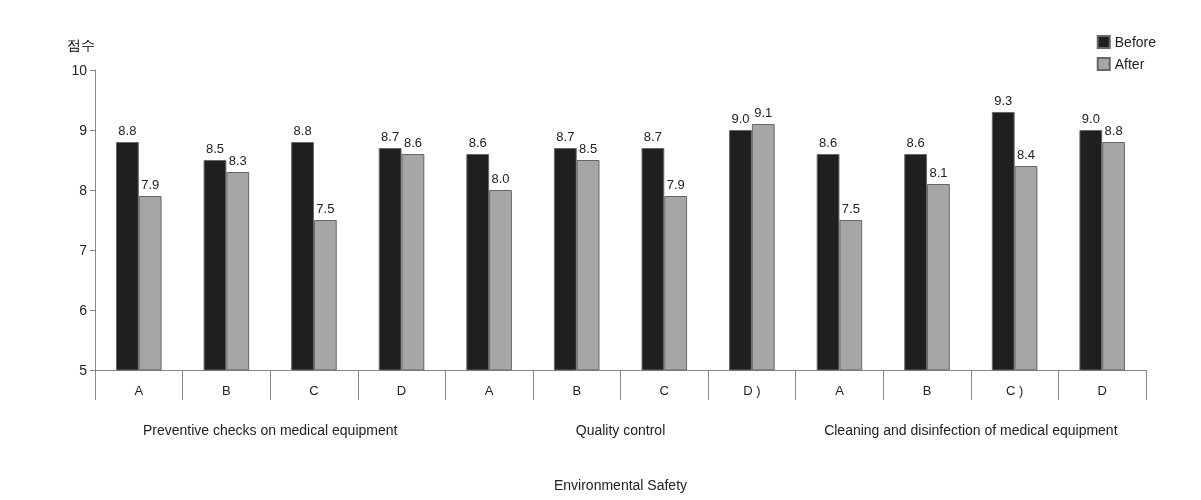 The height and width of the screenshot is (500, 1201). What do you see at coordinates (752, 390) in the screenshot?
I see `x-tick-label: D )` at bounding box center [752, 390].